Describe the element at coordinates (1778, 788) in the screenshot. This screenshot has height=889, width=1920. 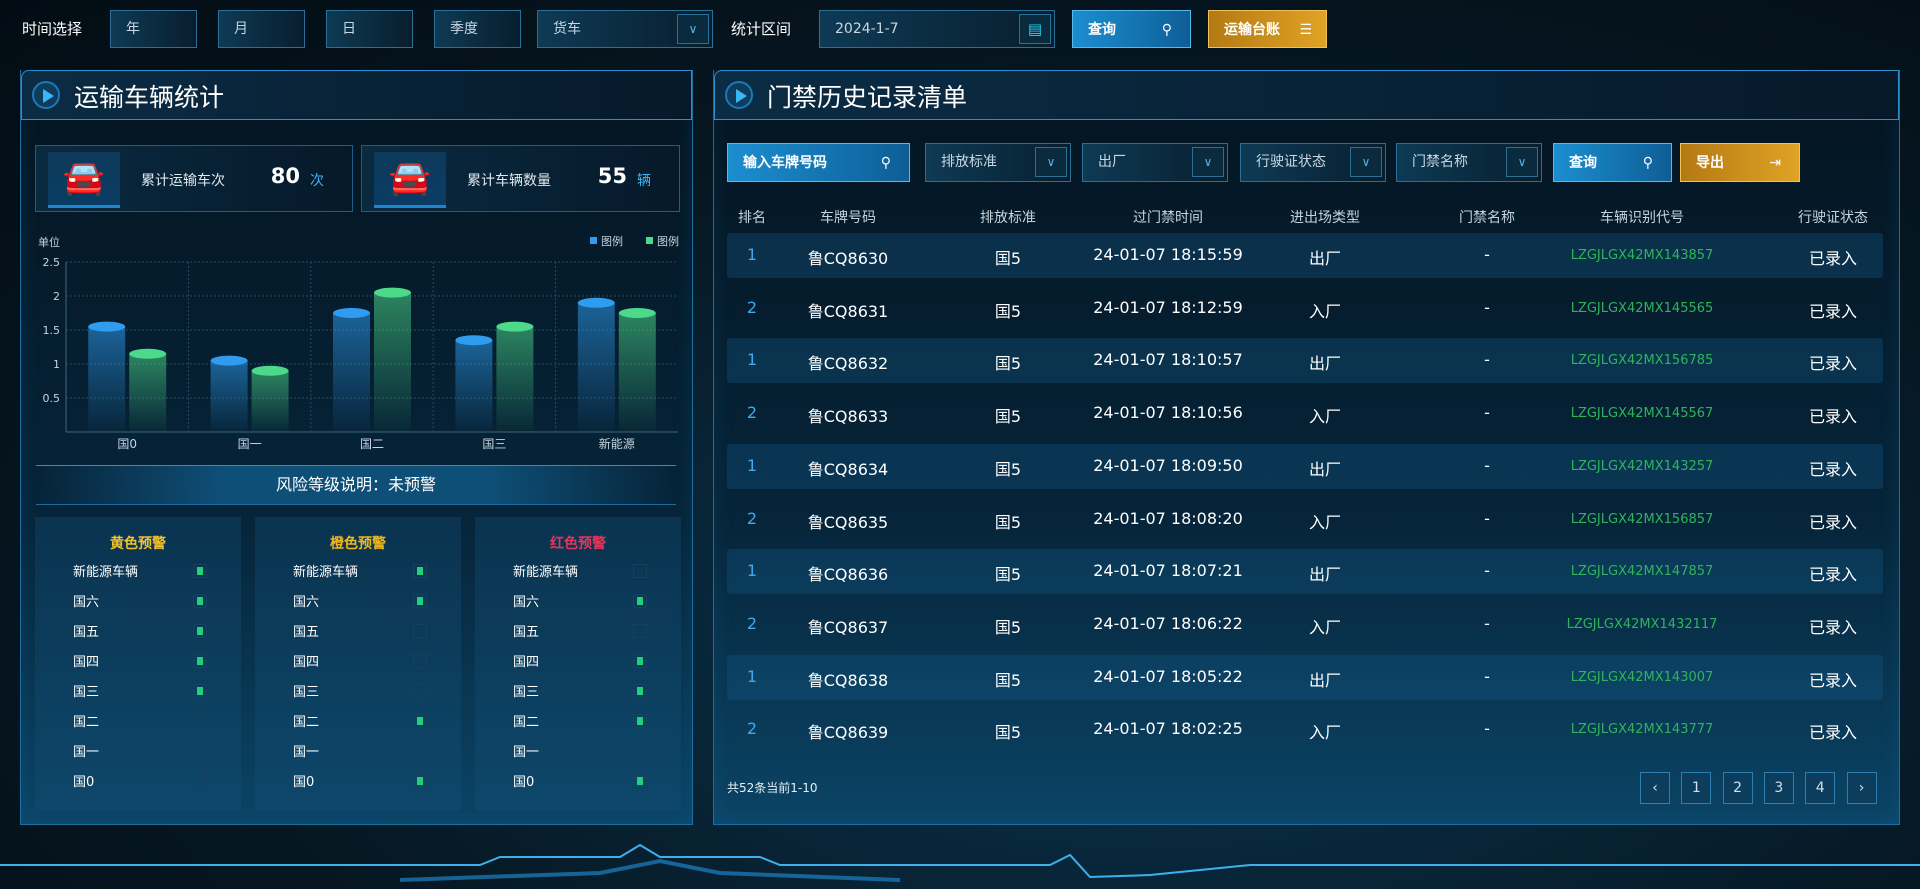
I see `page-button: 3` at that location.